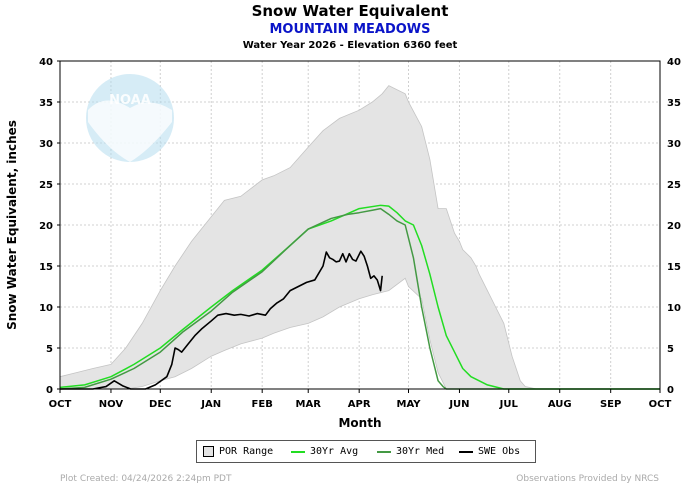  I want to click on legend-item-30yr-avg: 30Yr Avg, so click(324, 451).